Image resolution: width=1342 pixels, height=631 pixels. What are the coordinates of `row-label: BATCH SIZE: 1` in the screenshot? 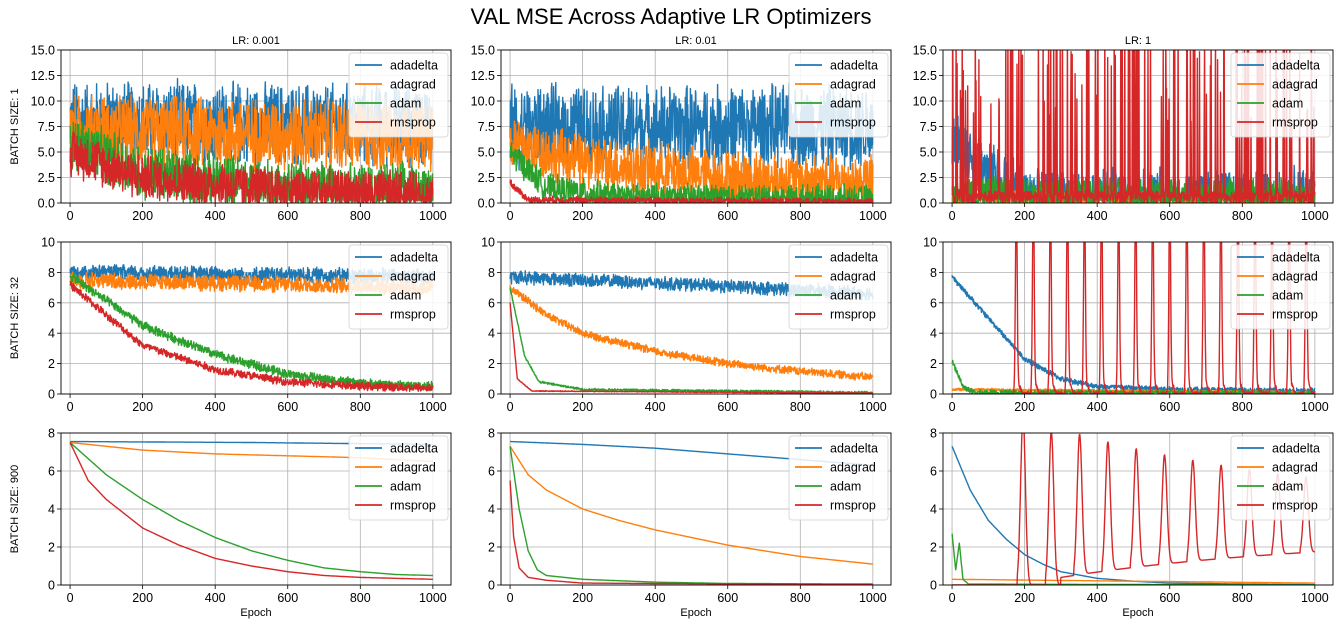 It's located at (15, 126).